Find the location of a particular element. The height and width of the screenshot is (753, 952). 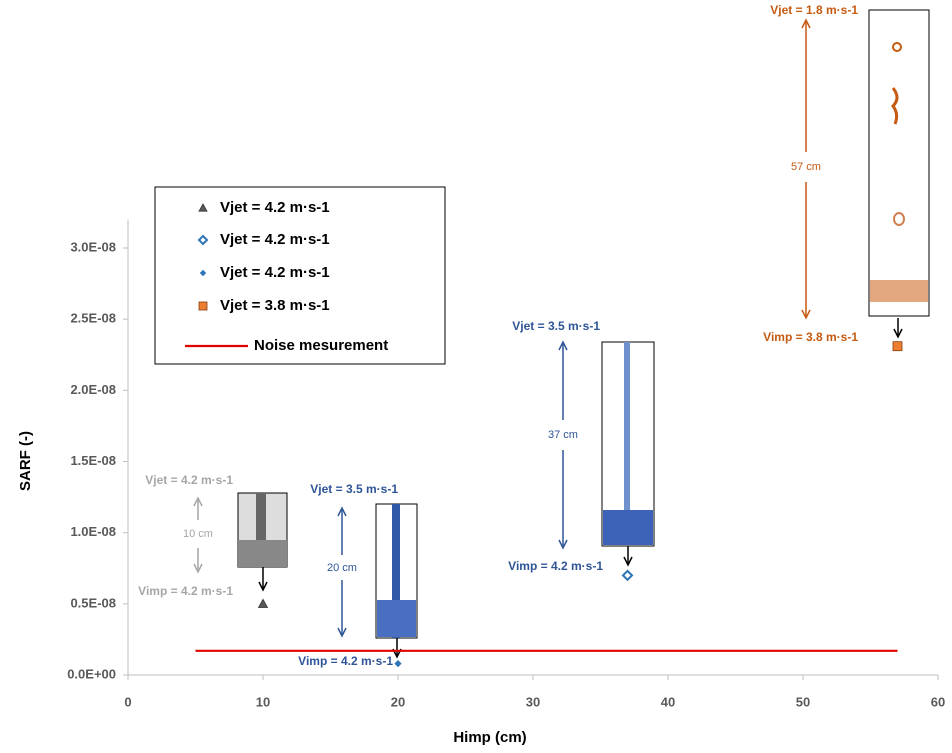

legend-label: Noise mesurement is located at coordinates (321, 345).